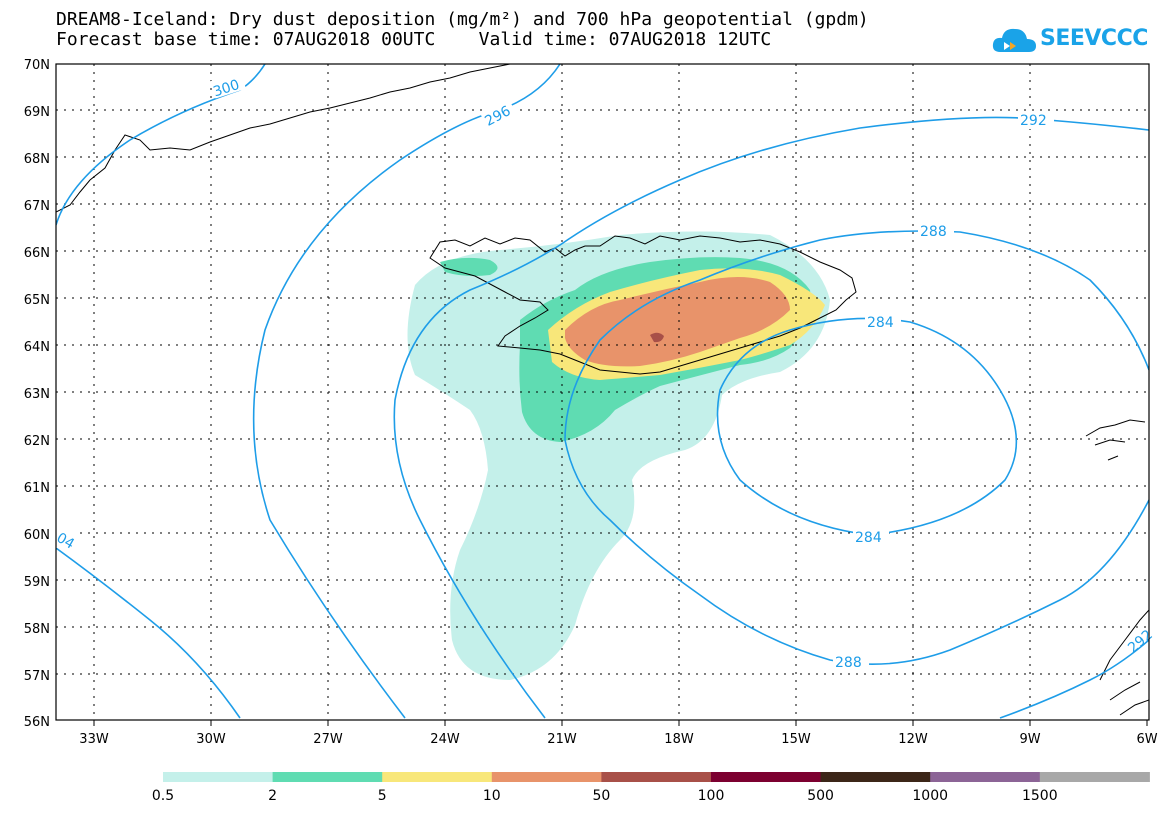 The height and width of the screenshot is (815, 1175). Describe the element at coordinates (796, 739) in the screenshot. I see `lon-label: 15W` at that location.